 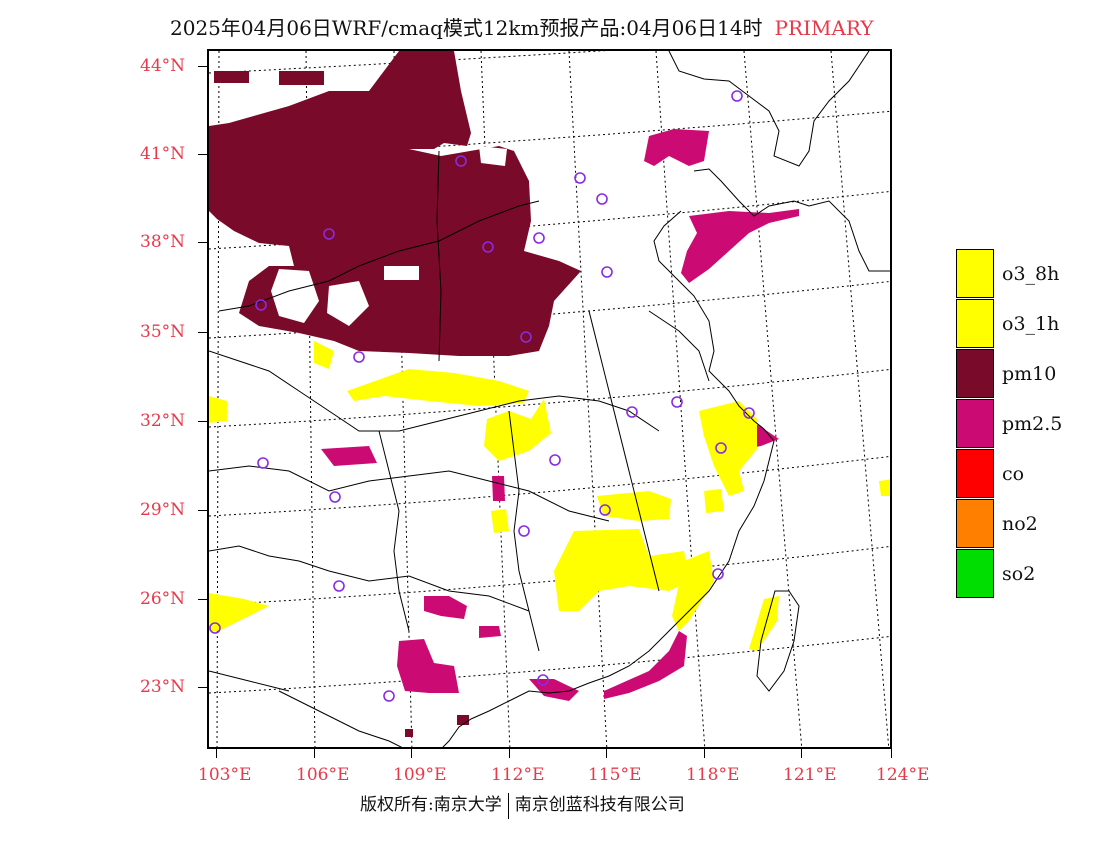 What do you see at coordinates (163, 687) in the screenshot?
I see `lat-label-23: 23°N` at bounding box center [163, 687].